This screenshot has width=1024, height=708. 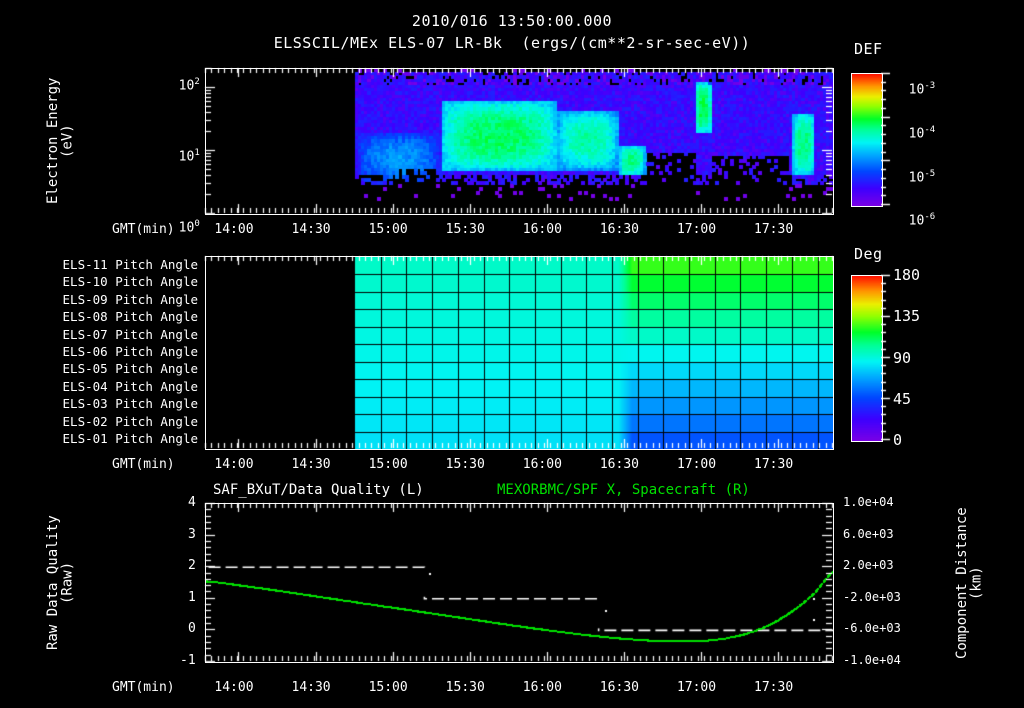 What do you see at coordinates (902, 357) in the screenshot?
I see `deg-colorbar-label: 90` at bounding box center [902, 357].